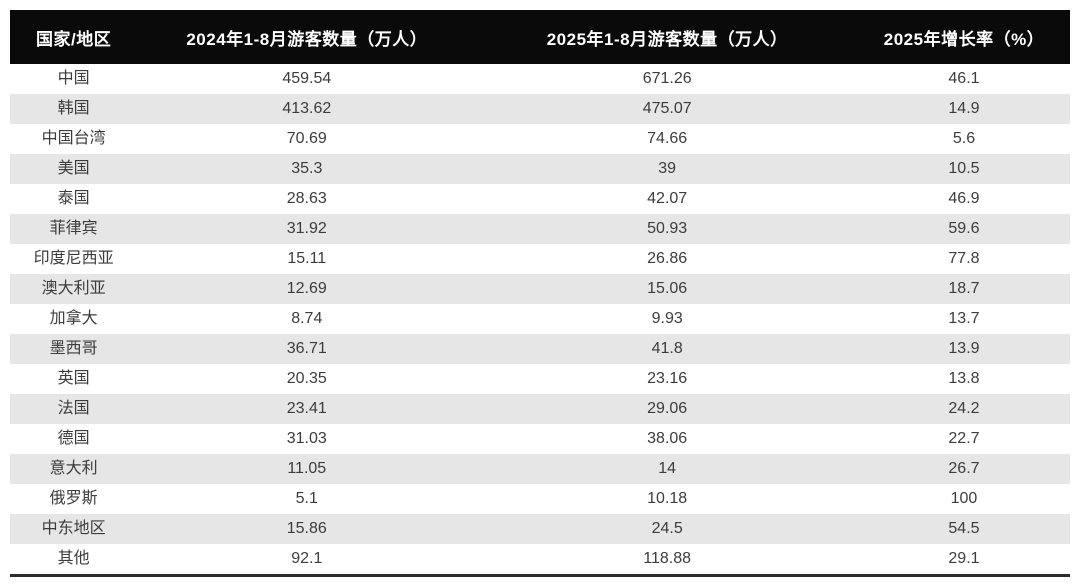 The image size is (1080, 586). What do you see at coordinates (963, 499) in the screenshot?
I see `cell-growth-rate: 100` at bounding box center [963, 499].